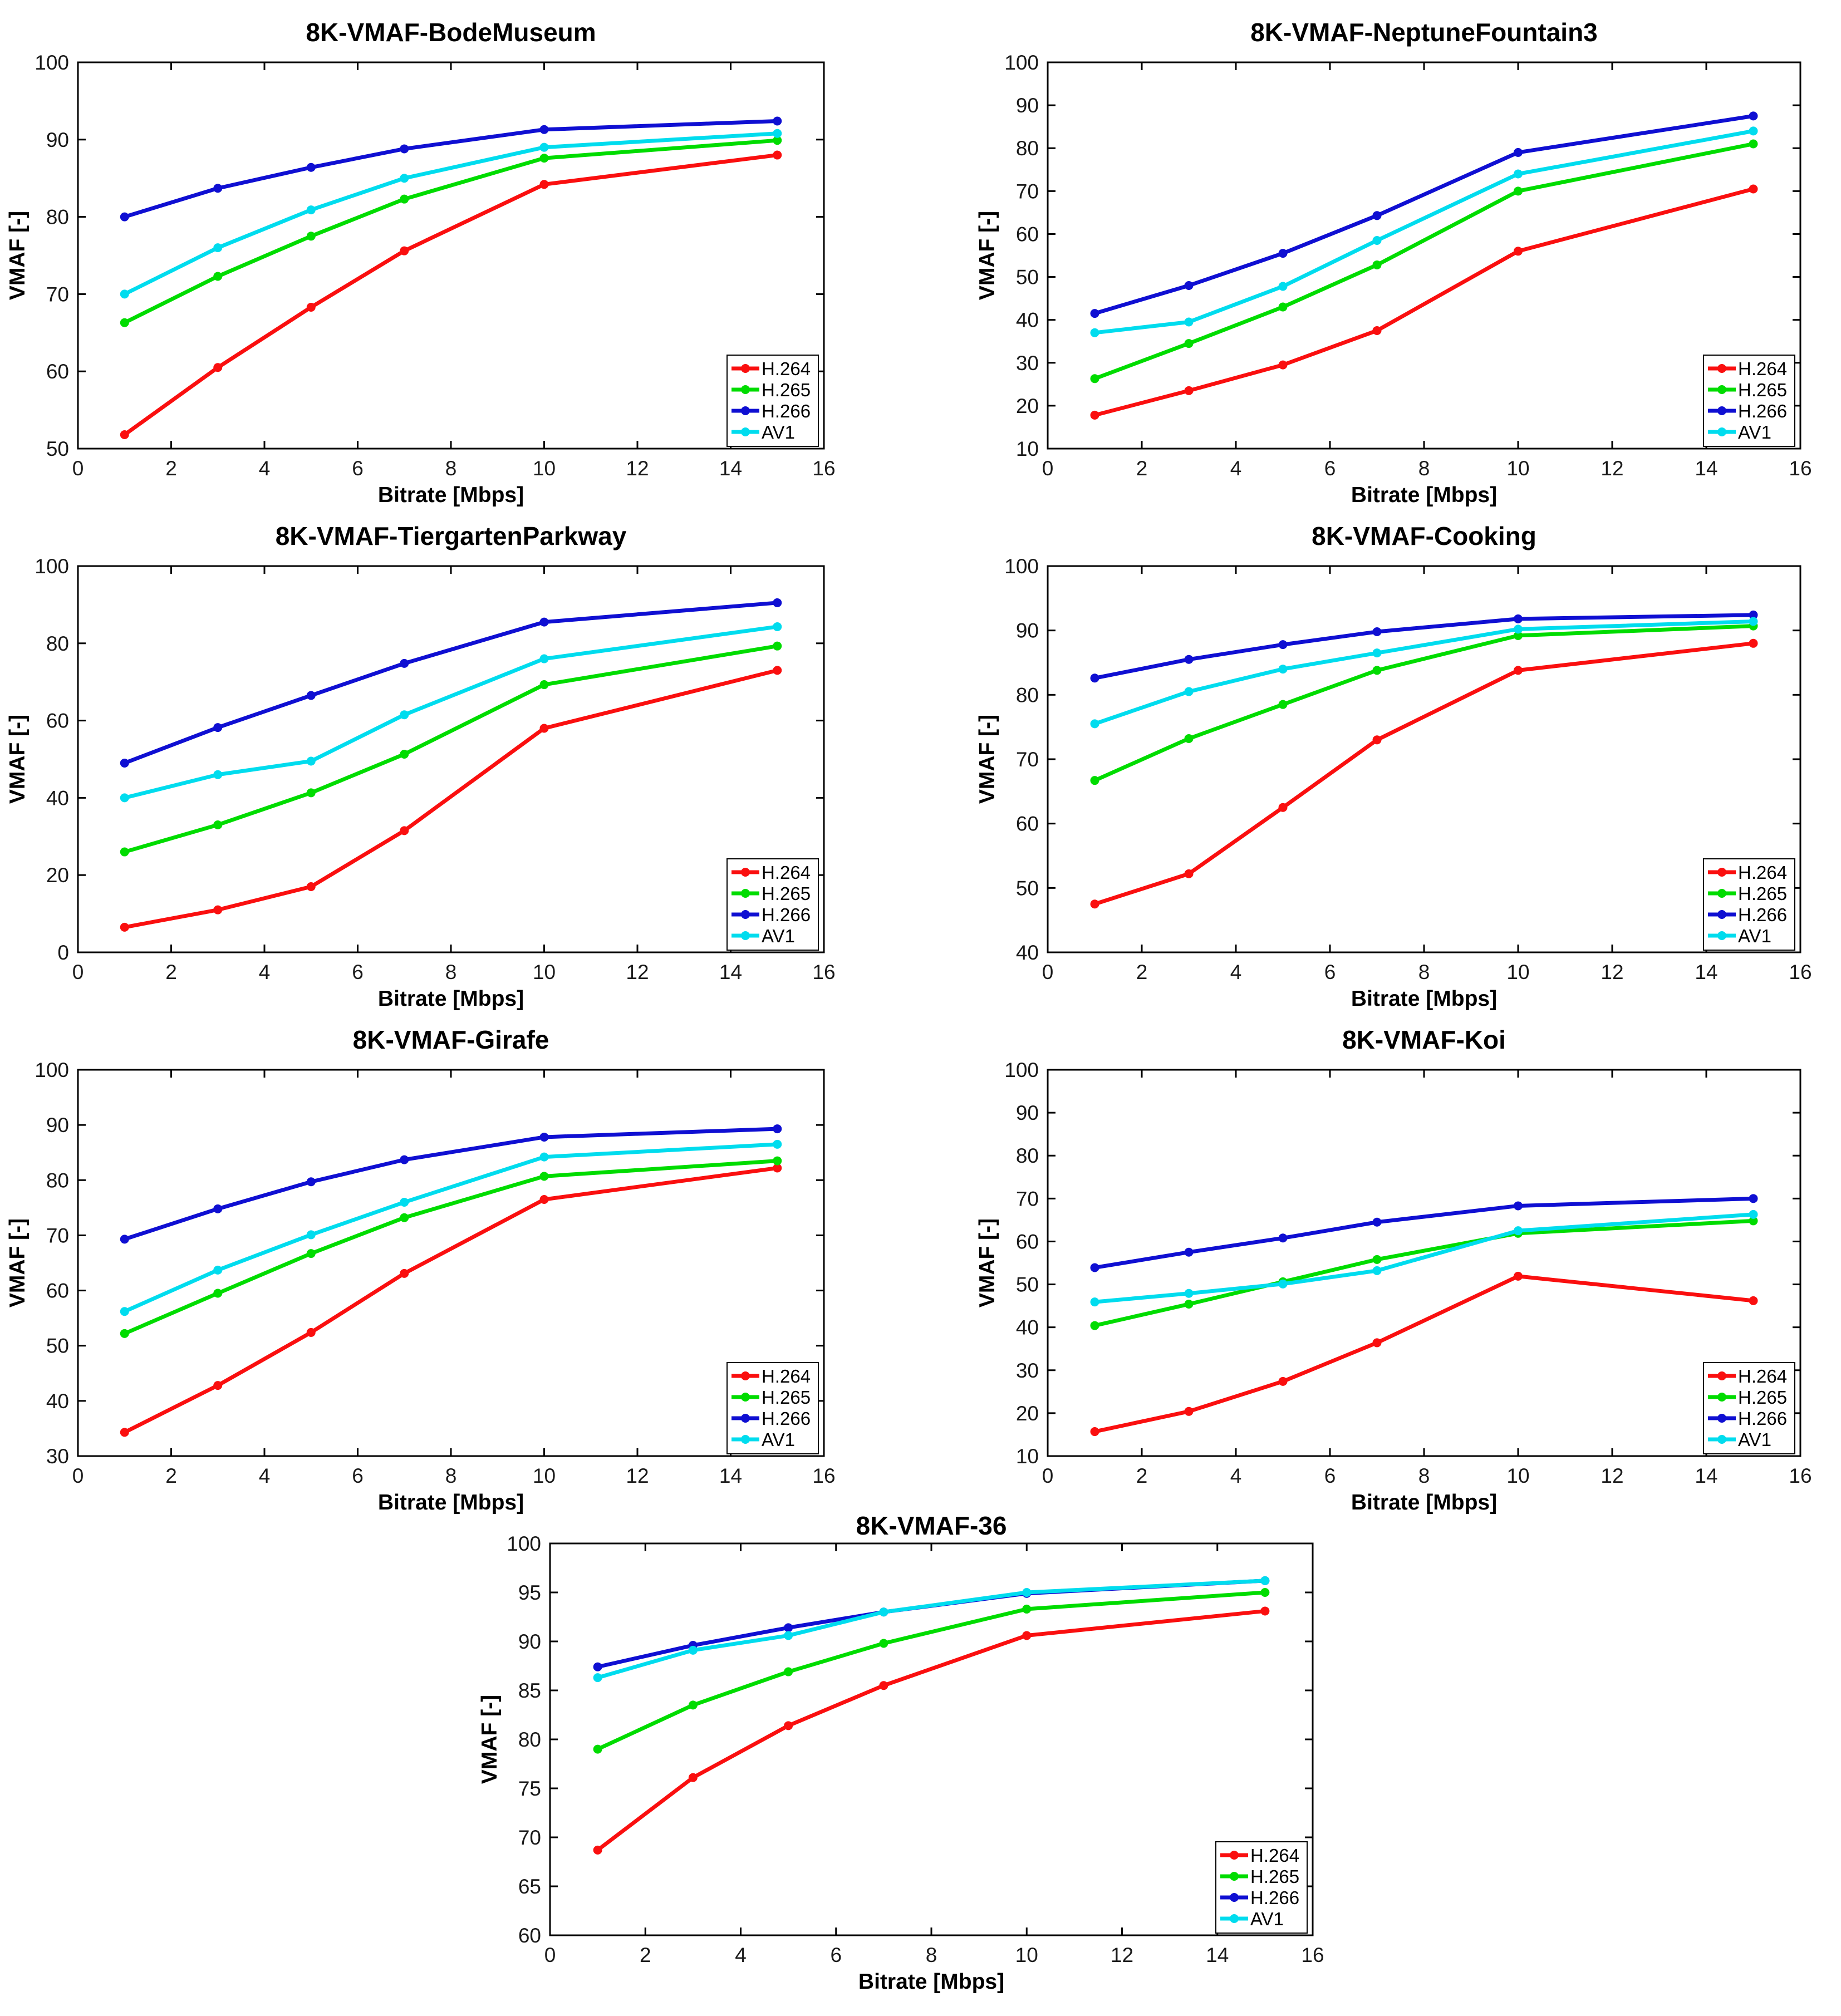  I want to click on y-tick-label: 75, so click(529, 1788).